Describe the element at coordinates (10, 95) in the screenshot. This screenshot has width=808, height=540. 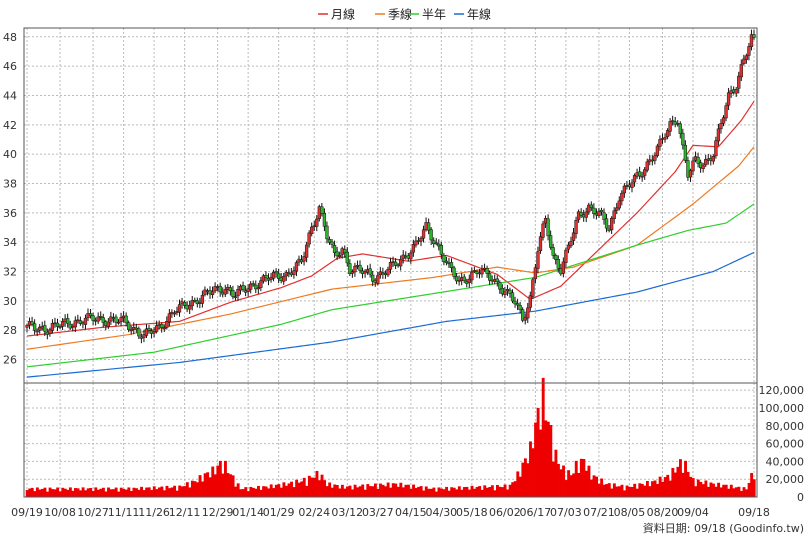
I see `price-y-tick-label: 44` at that location.